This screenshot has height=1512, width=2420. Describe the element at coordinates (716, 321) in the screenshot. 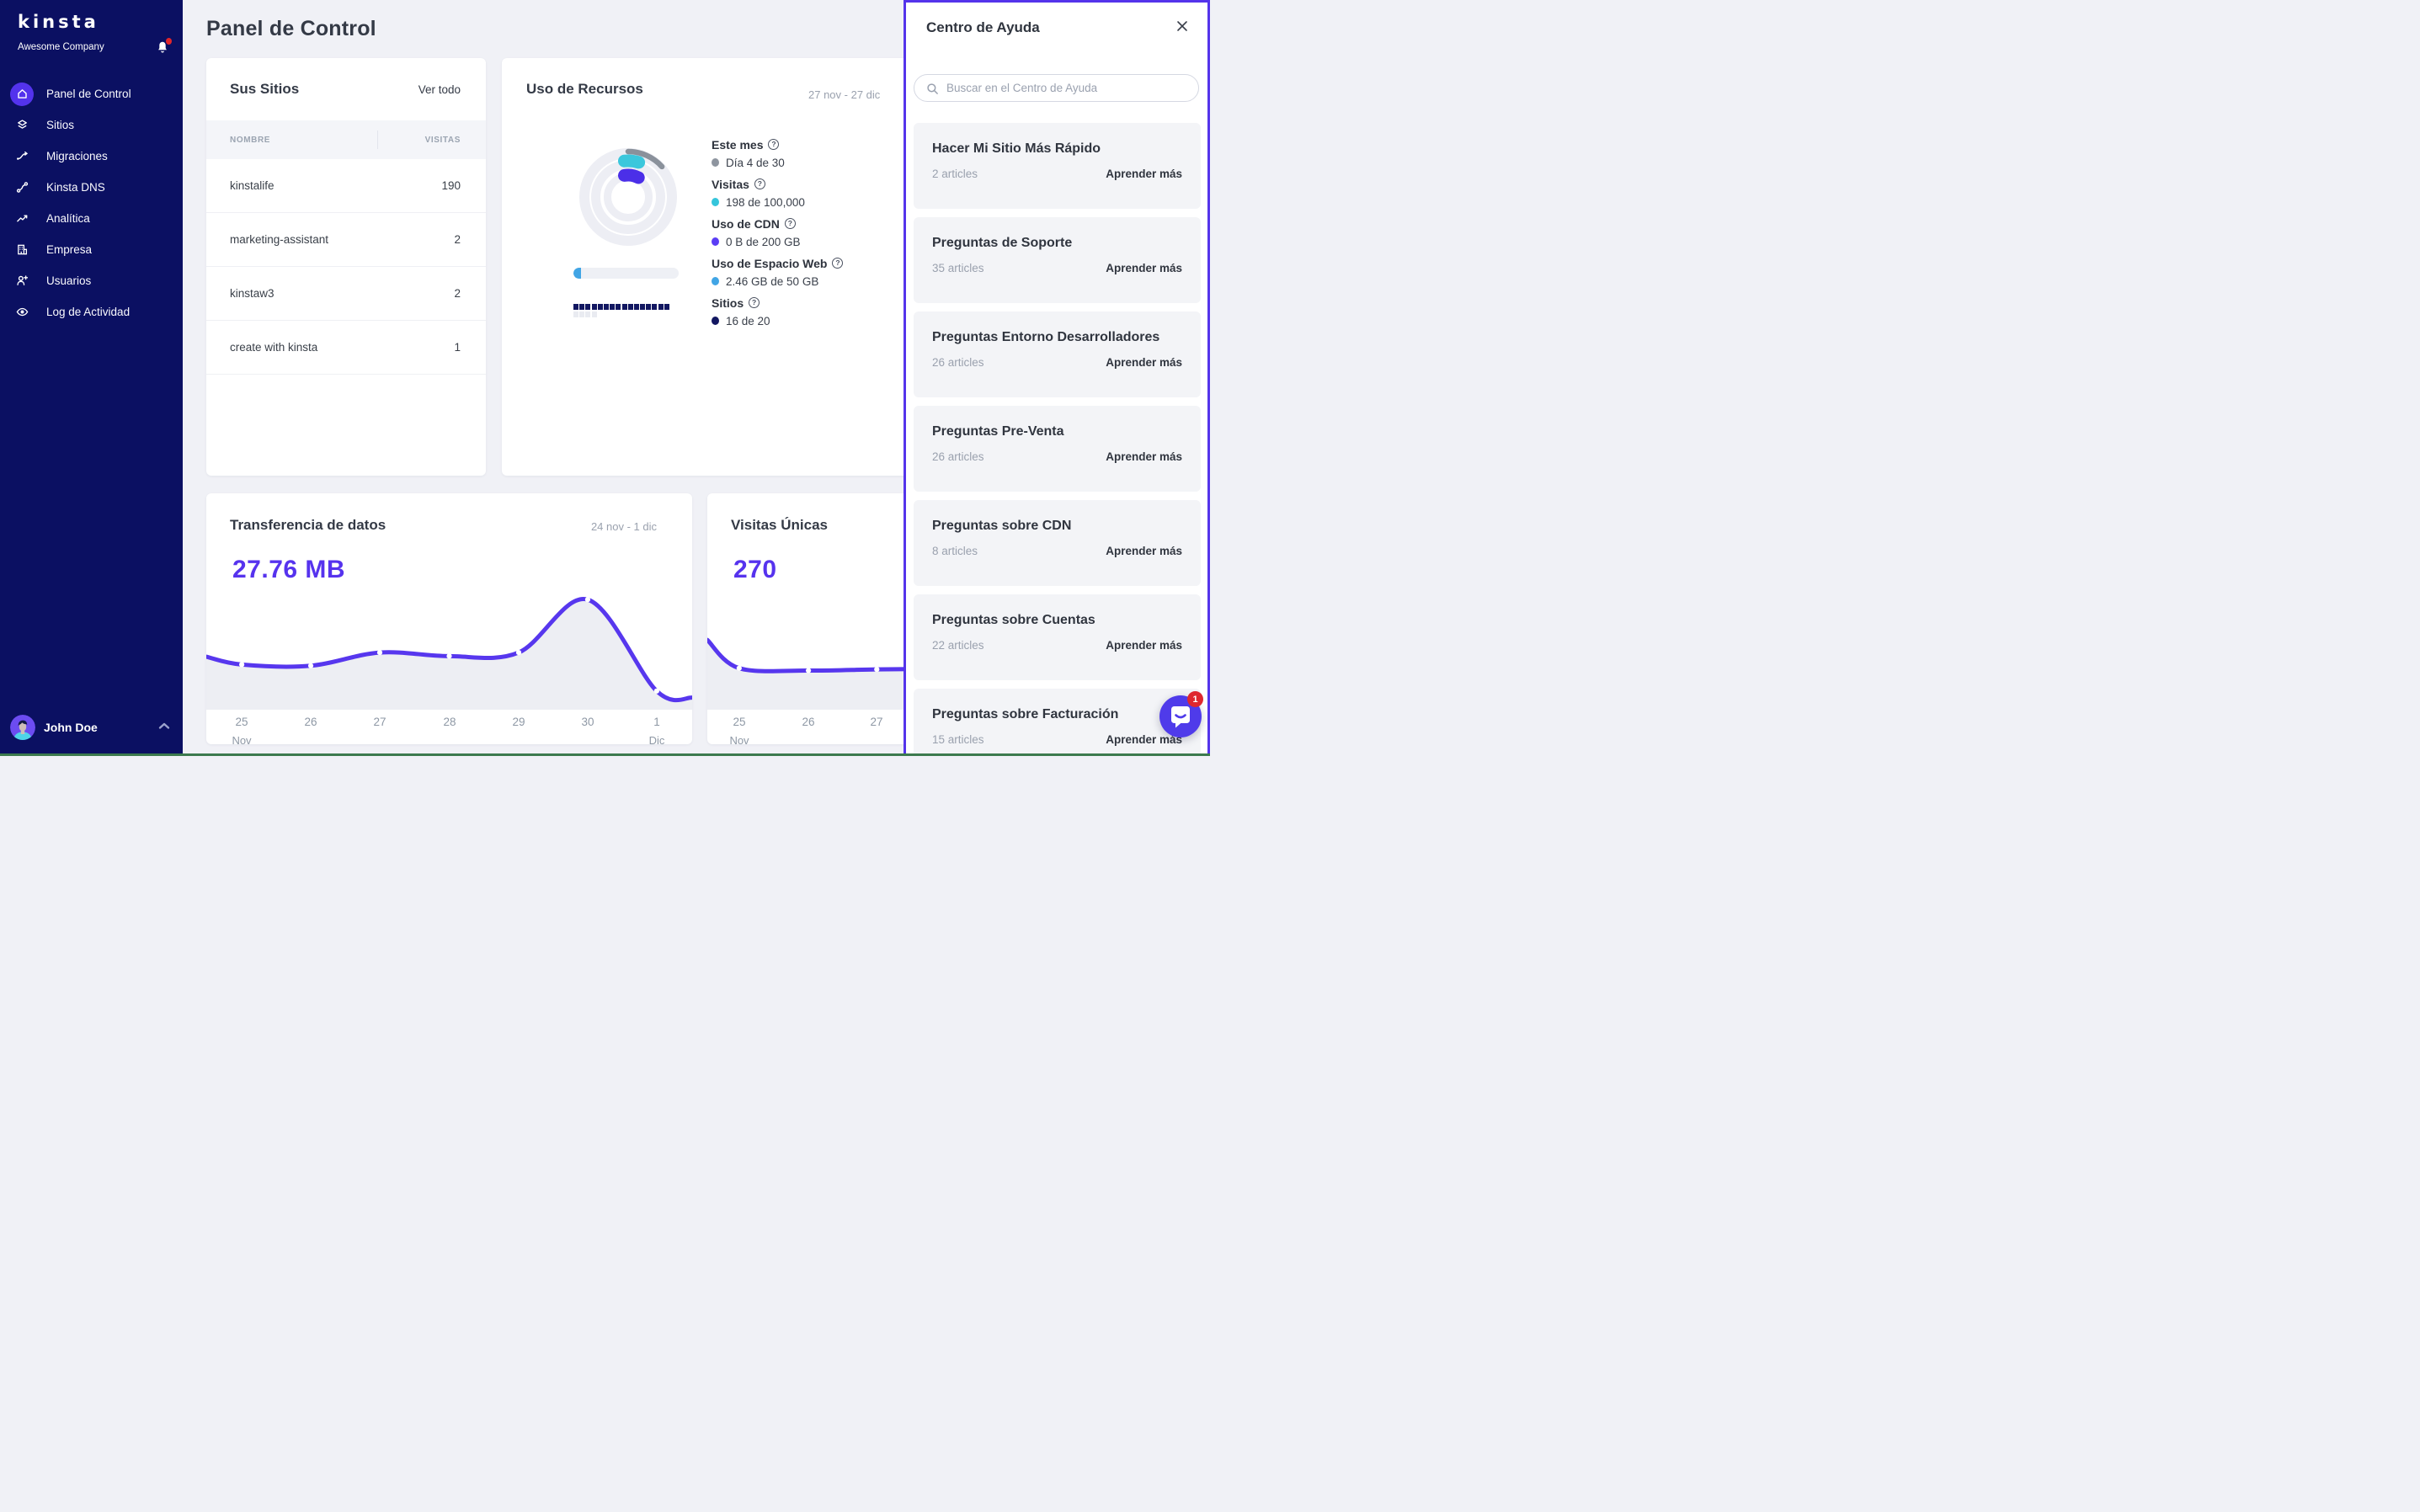

I see `stat-dot` at that location.